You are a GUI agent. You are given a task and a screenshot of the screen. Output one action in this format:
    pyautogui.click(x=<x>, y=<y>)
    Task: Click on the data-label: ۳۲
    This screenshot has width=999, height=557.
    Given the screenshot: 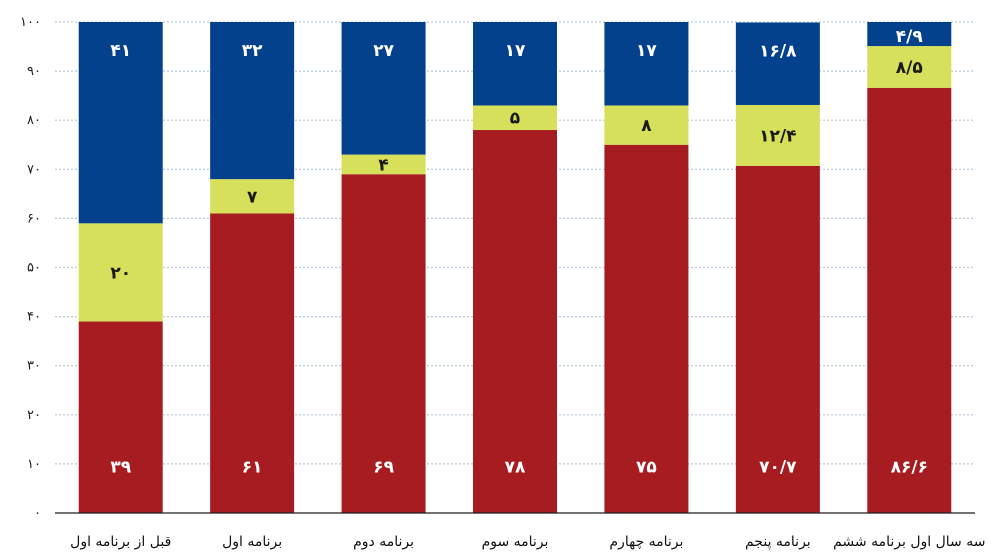 What is the action you would take?
    pyautogui.click(x=252, y=51)
    